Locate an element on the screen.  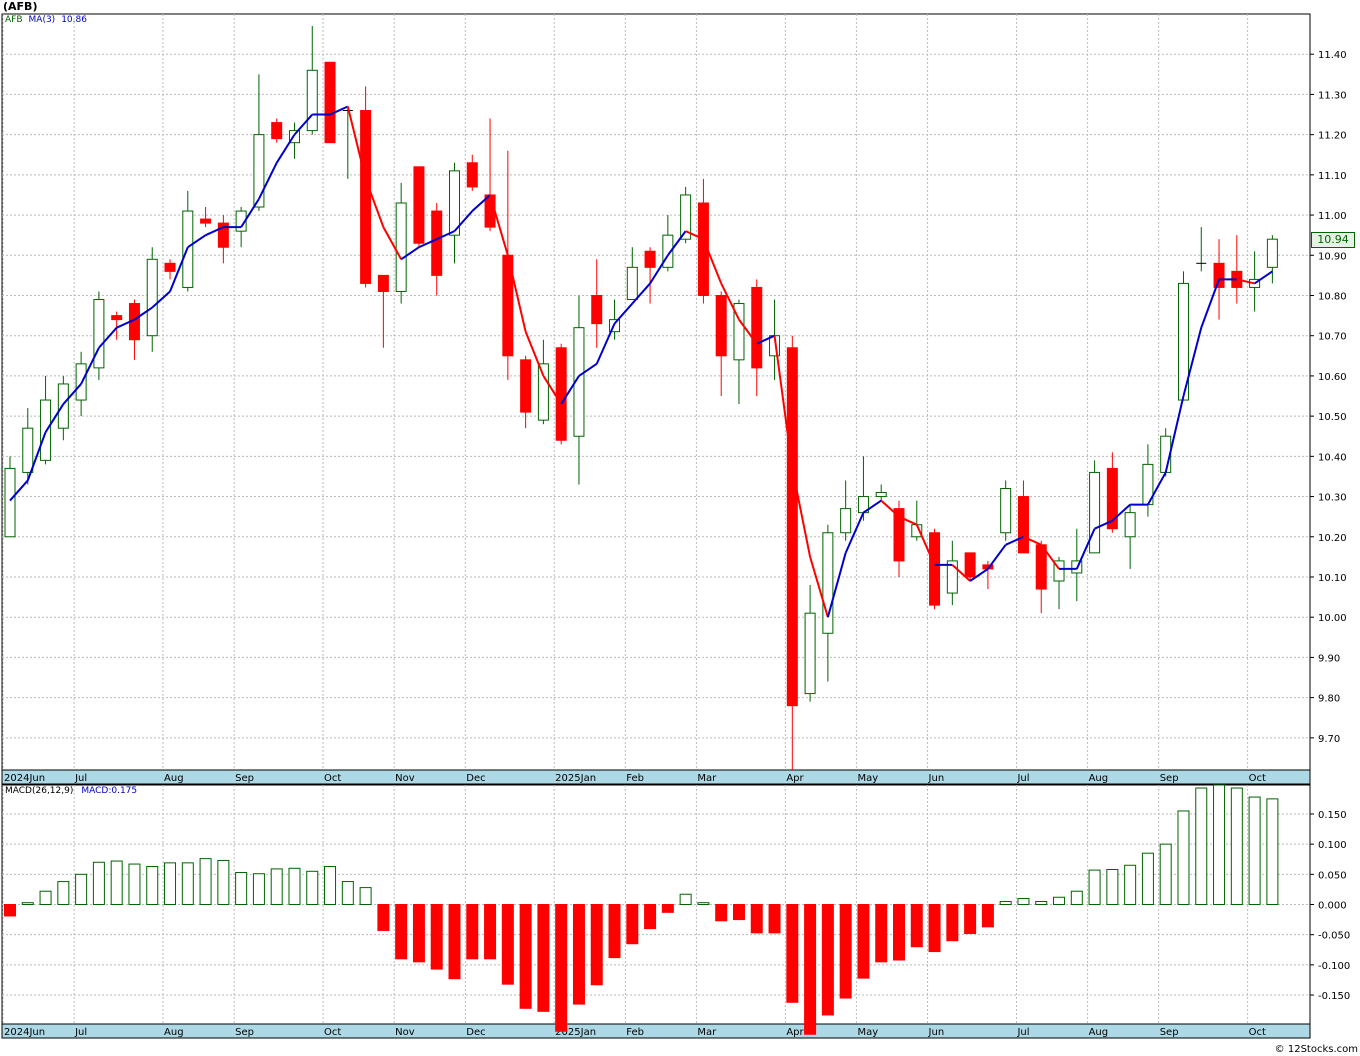
price-ytick-label: 10.60 is located at coordinates (1332, 377).